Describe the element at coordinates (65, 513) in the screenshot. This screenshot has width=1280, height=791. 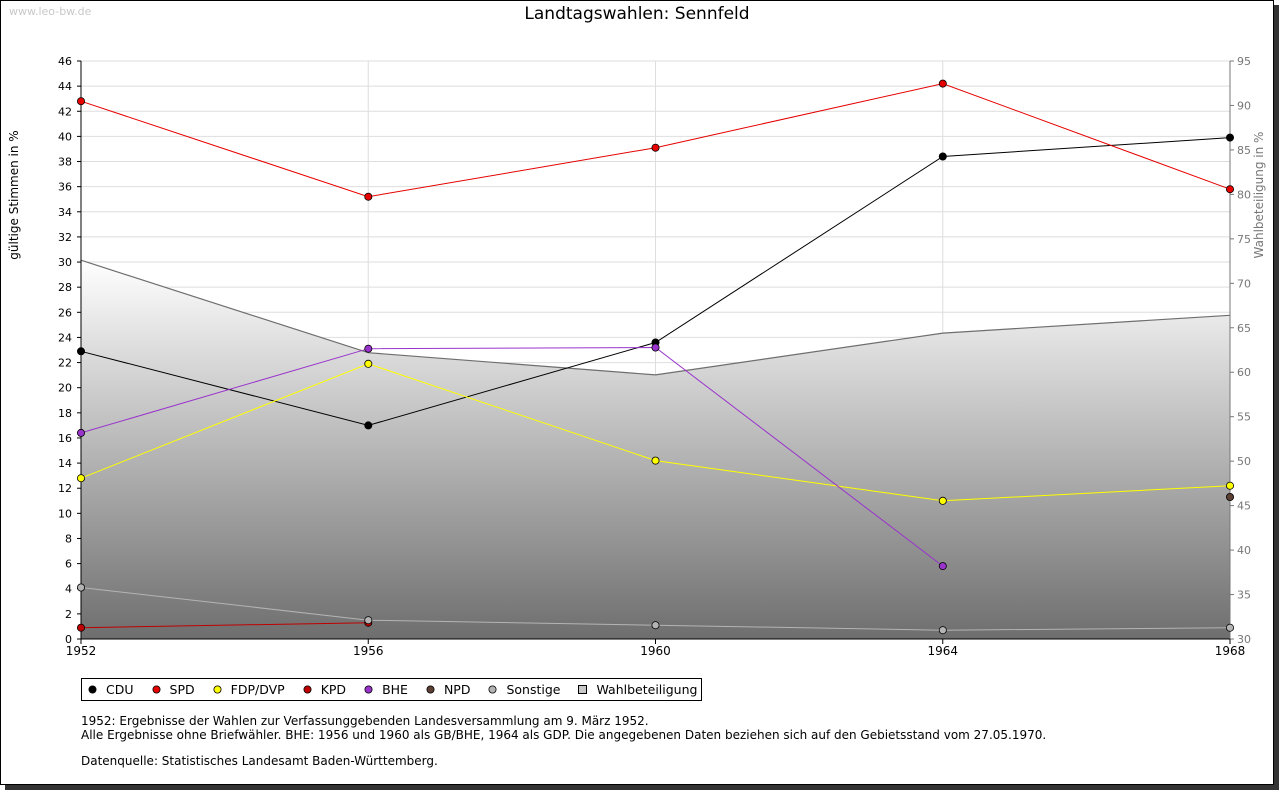
I see `y-tick-label: 10` at that location.